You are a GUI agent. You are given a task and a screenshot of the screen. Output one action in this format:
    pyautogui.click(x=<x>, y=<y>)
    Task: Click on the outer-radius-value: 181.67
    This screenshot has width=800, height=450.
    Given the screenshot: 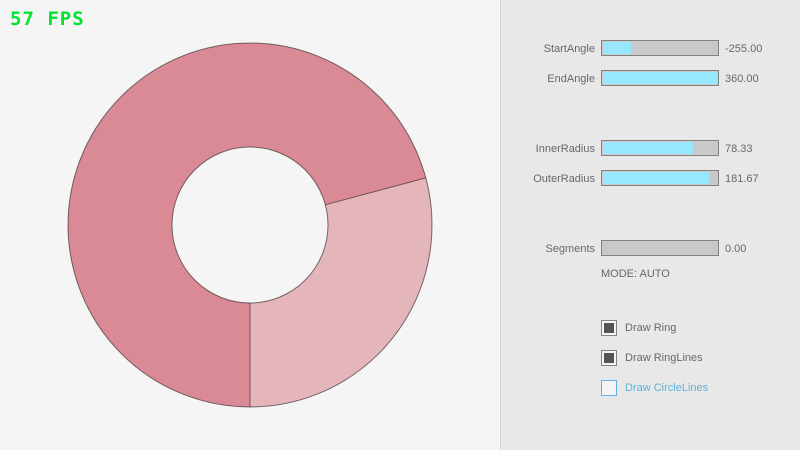 What is the action you would take?
    pyautogui.click(x=742, y=179)
    